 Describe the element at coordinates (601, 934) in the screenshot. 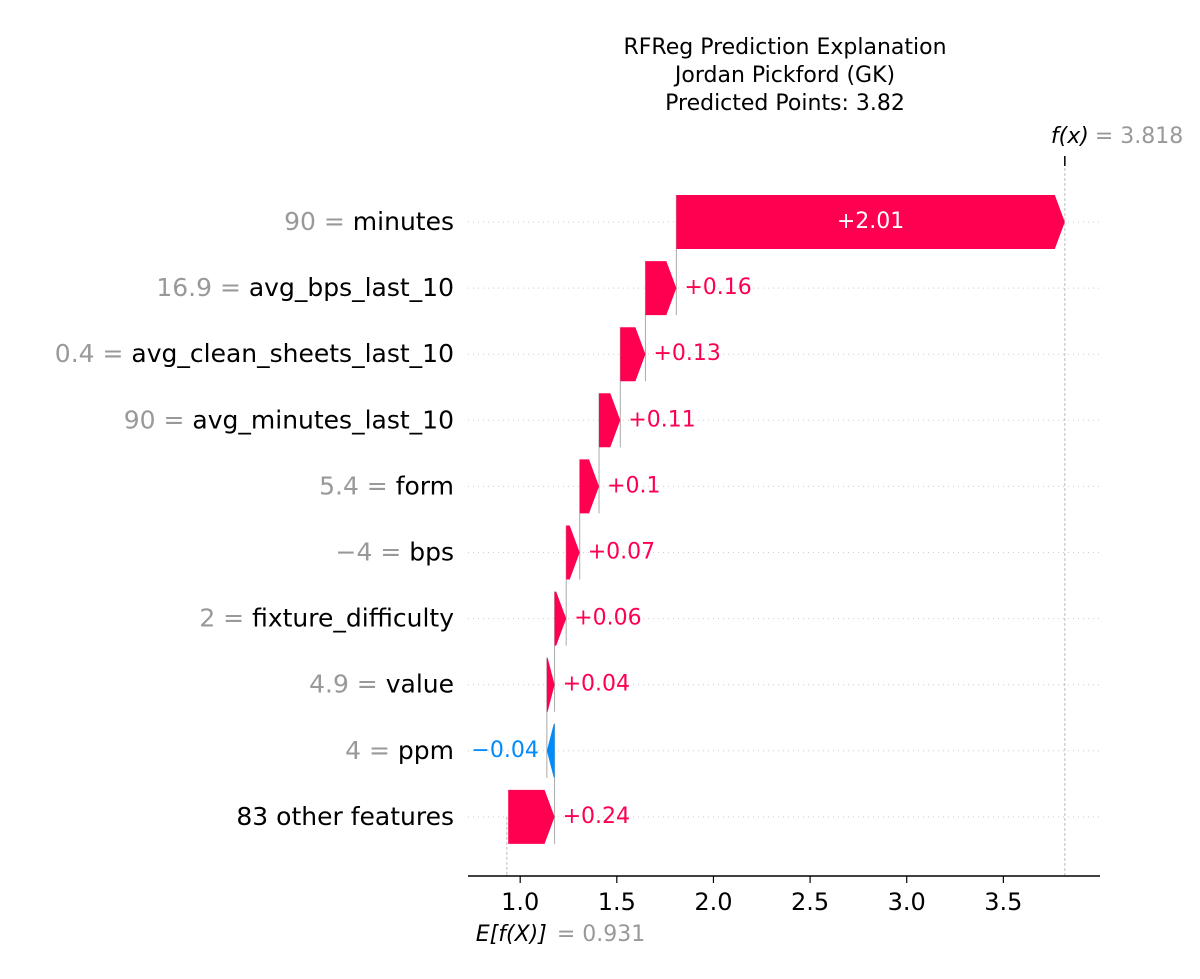

I see `base-value-number: = 0.931` at that location.